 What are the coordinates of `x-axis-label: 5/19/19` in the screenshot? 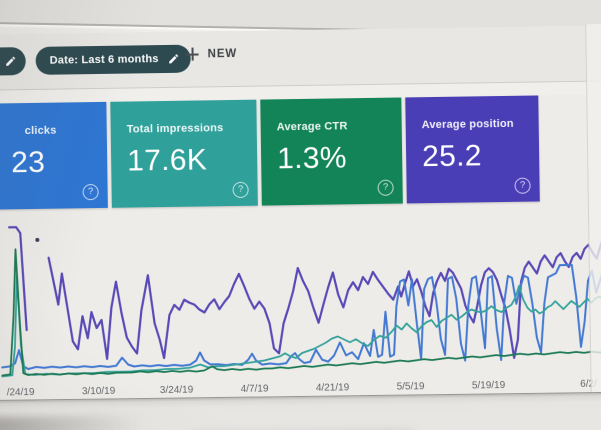 It's located at (488, 385).